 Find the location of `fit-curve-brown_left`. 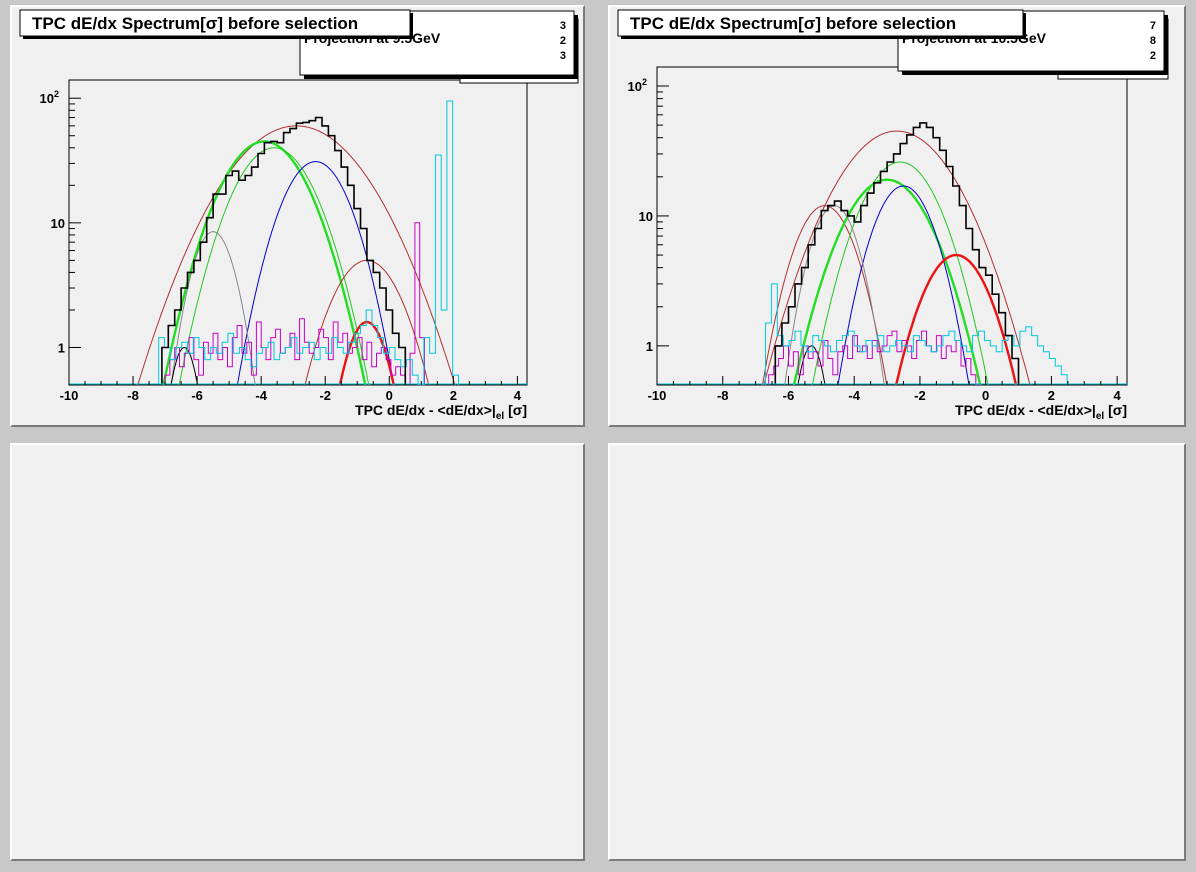

fit-curve-brown_left is located at coordinates (824, 295).